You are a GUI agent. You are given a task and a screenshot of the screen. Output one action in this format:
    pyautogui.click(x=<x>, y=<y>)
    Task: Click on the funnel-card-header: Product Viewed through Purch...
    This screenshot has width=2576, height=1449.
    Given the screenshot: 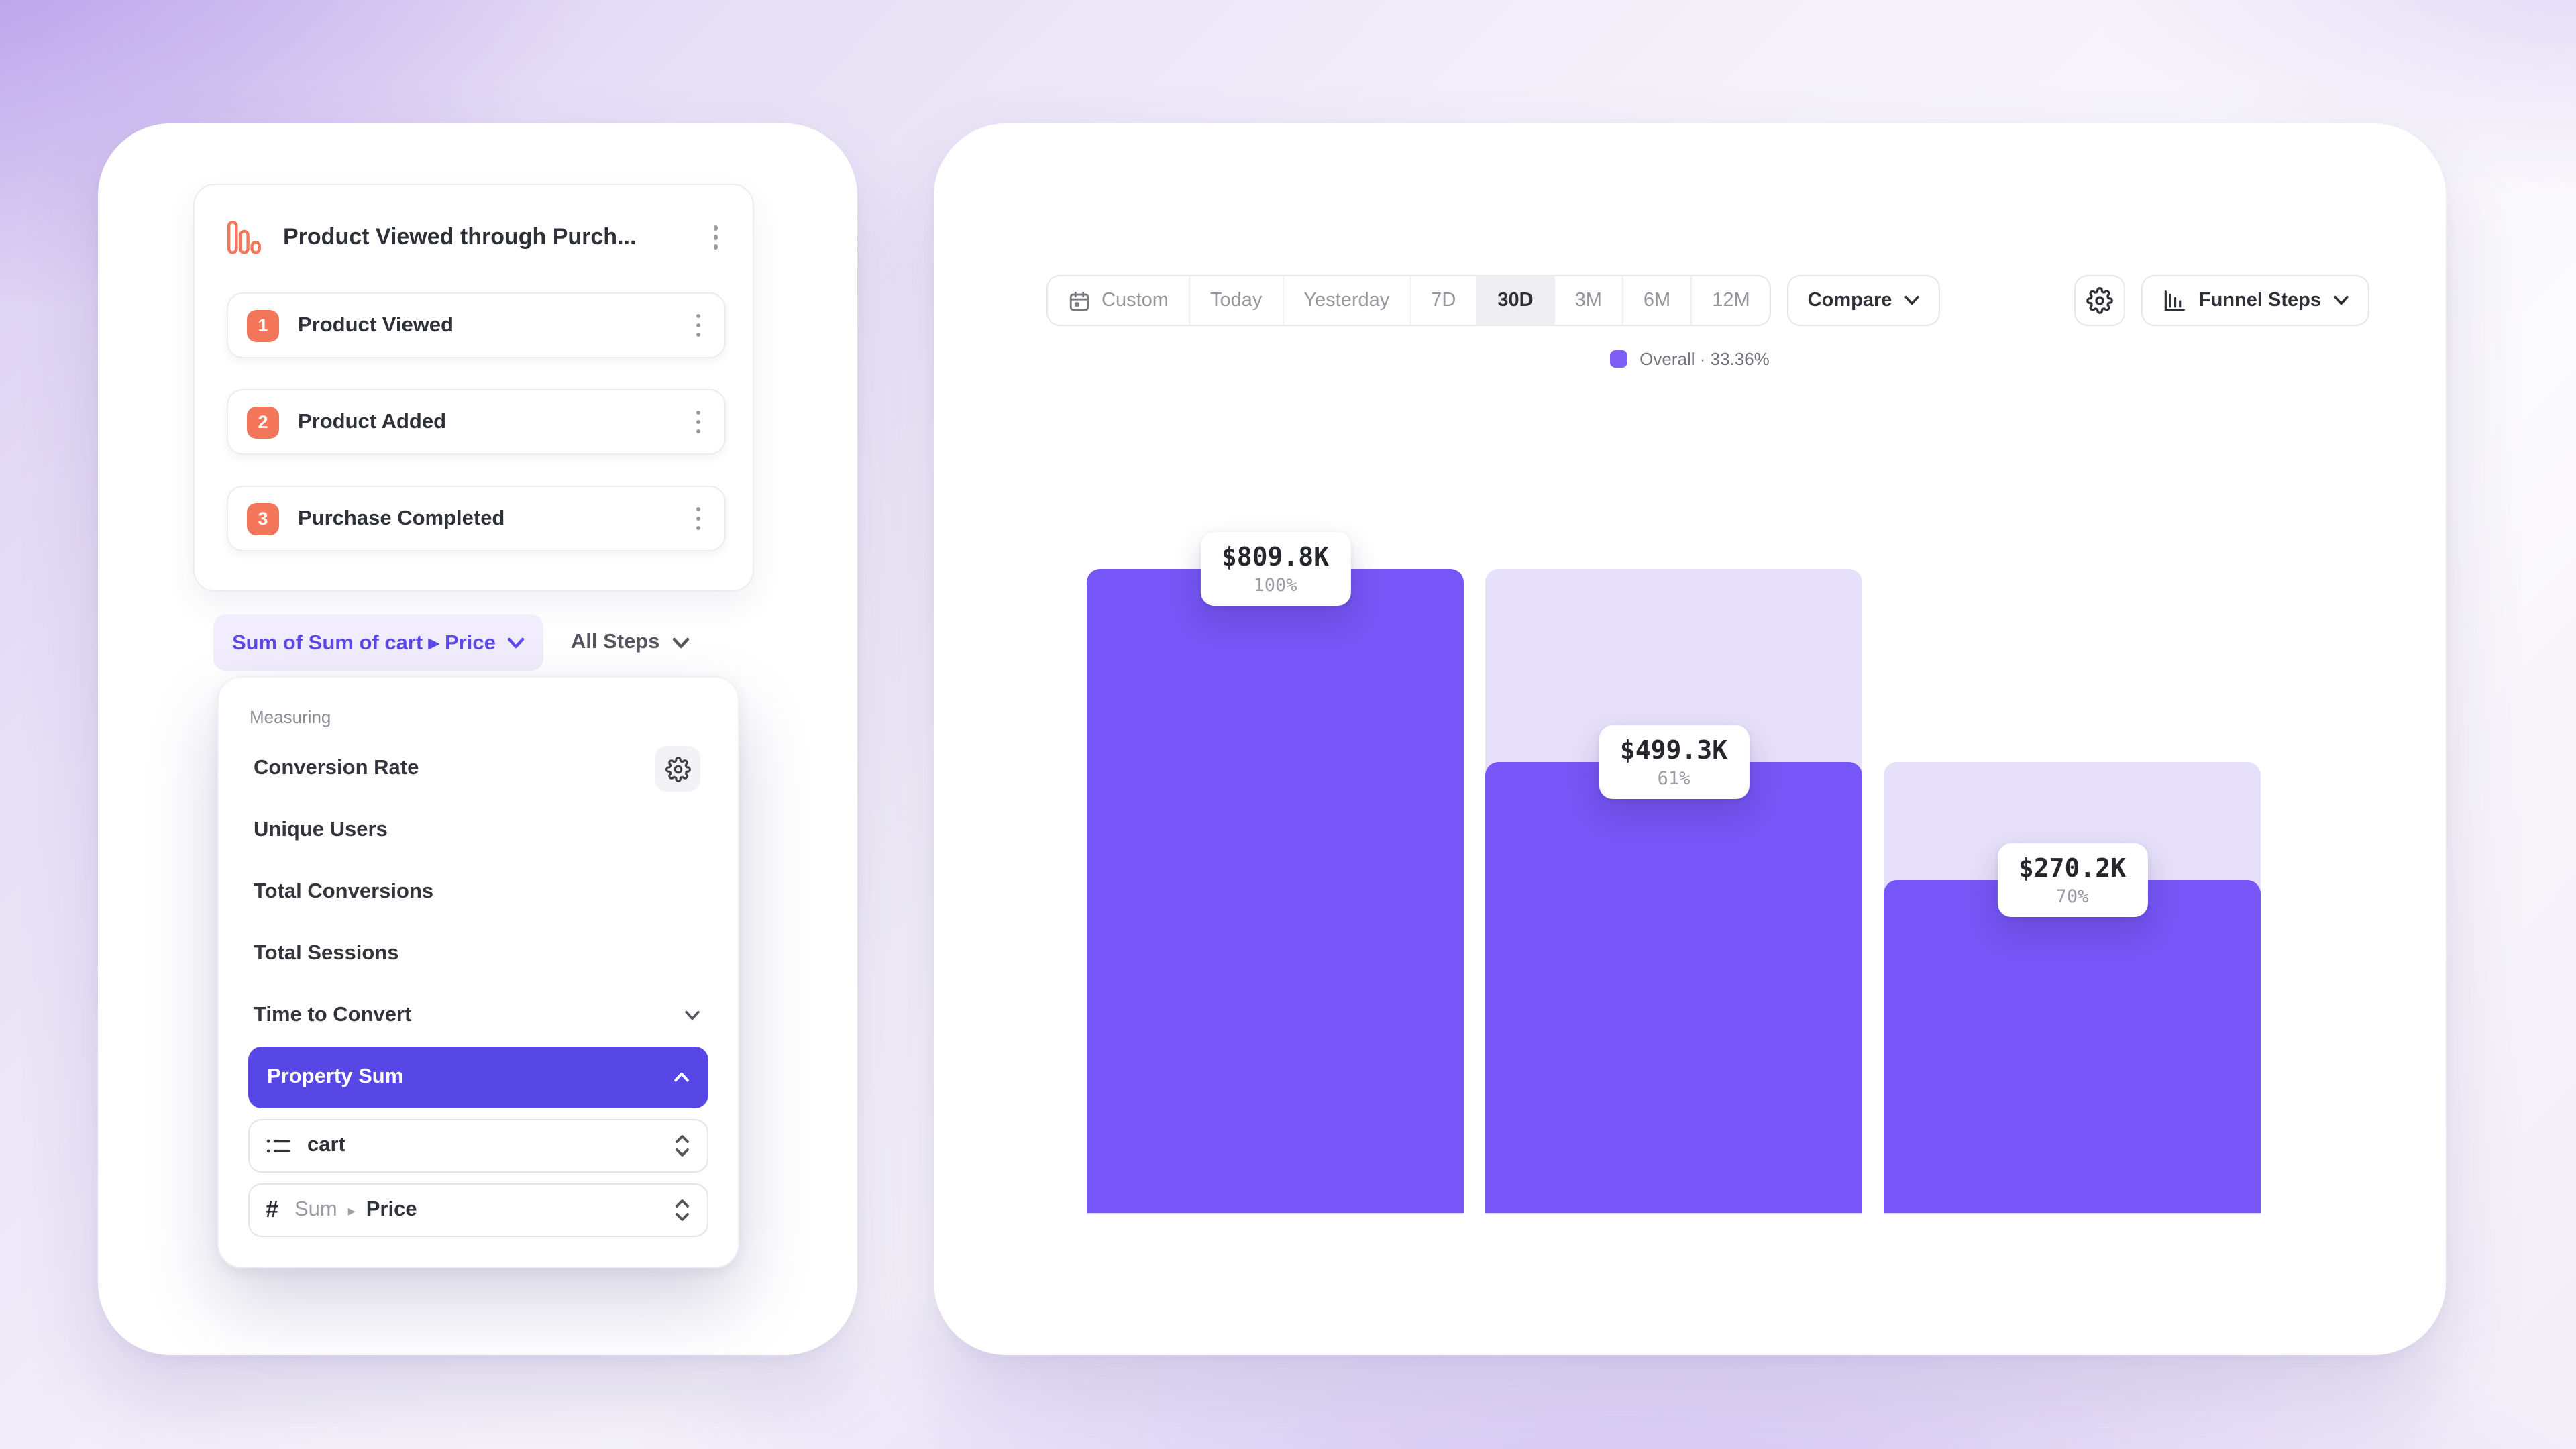 What is the action you would take?
    pyautogui.click(x=476, y=237)
    